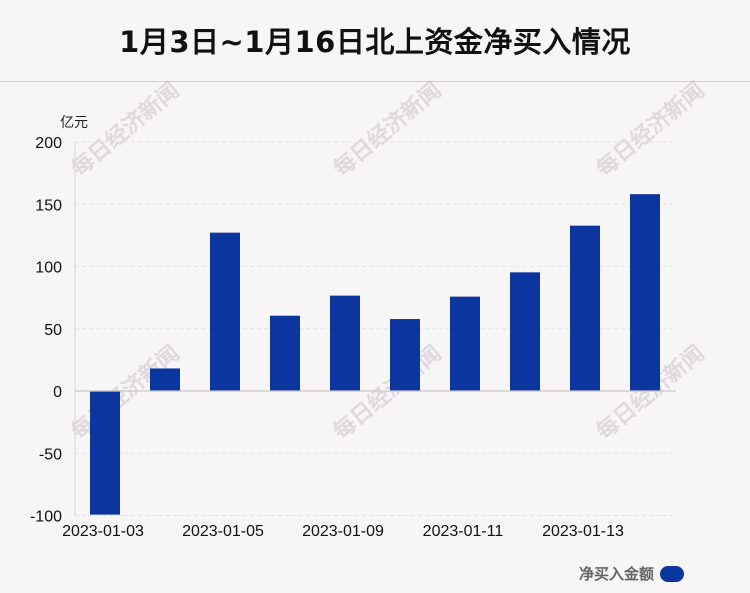 This screenshot has width=750, height=593. Describe the element at coordinates (672, 573) in the screenshot. I see `legend-swatch` at that location.